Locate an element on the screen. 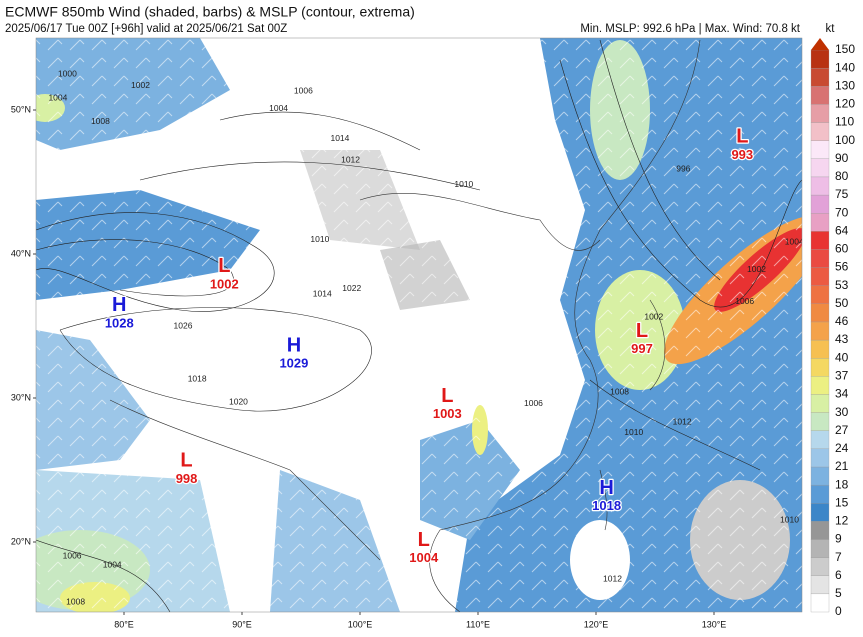 This screenshot has height=637, width=863. lon-tick-label: 80°E is located at coordinates (124, 624).